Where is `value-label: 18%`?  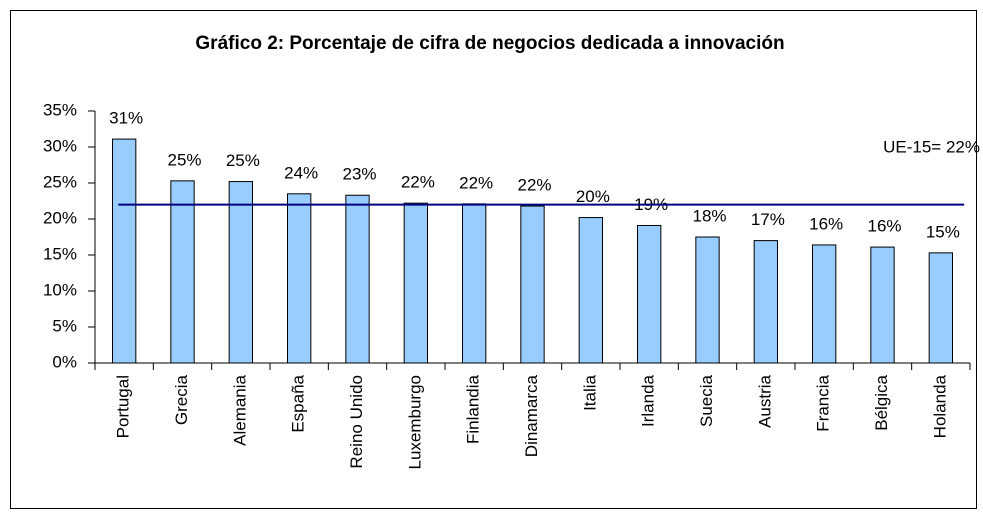 value-label: 18% is located at coordinates (709, 215).